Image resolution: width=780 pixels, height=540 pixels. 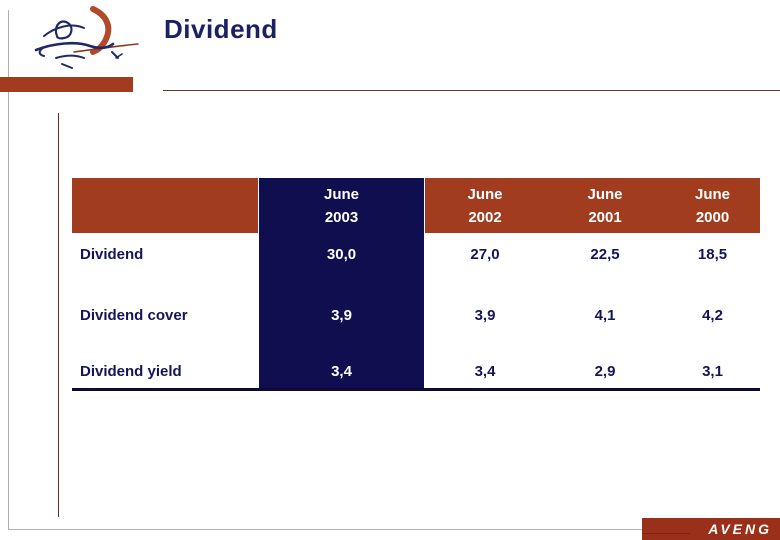 What do you see at coordinates (605, 205) in the screenshot?
I see `col-header-june-2001: June 2001` at bounding box center [605, 205].